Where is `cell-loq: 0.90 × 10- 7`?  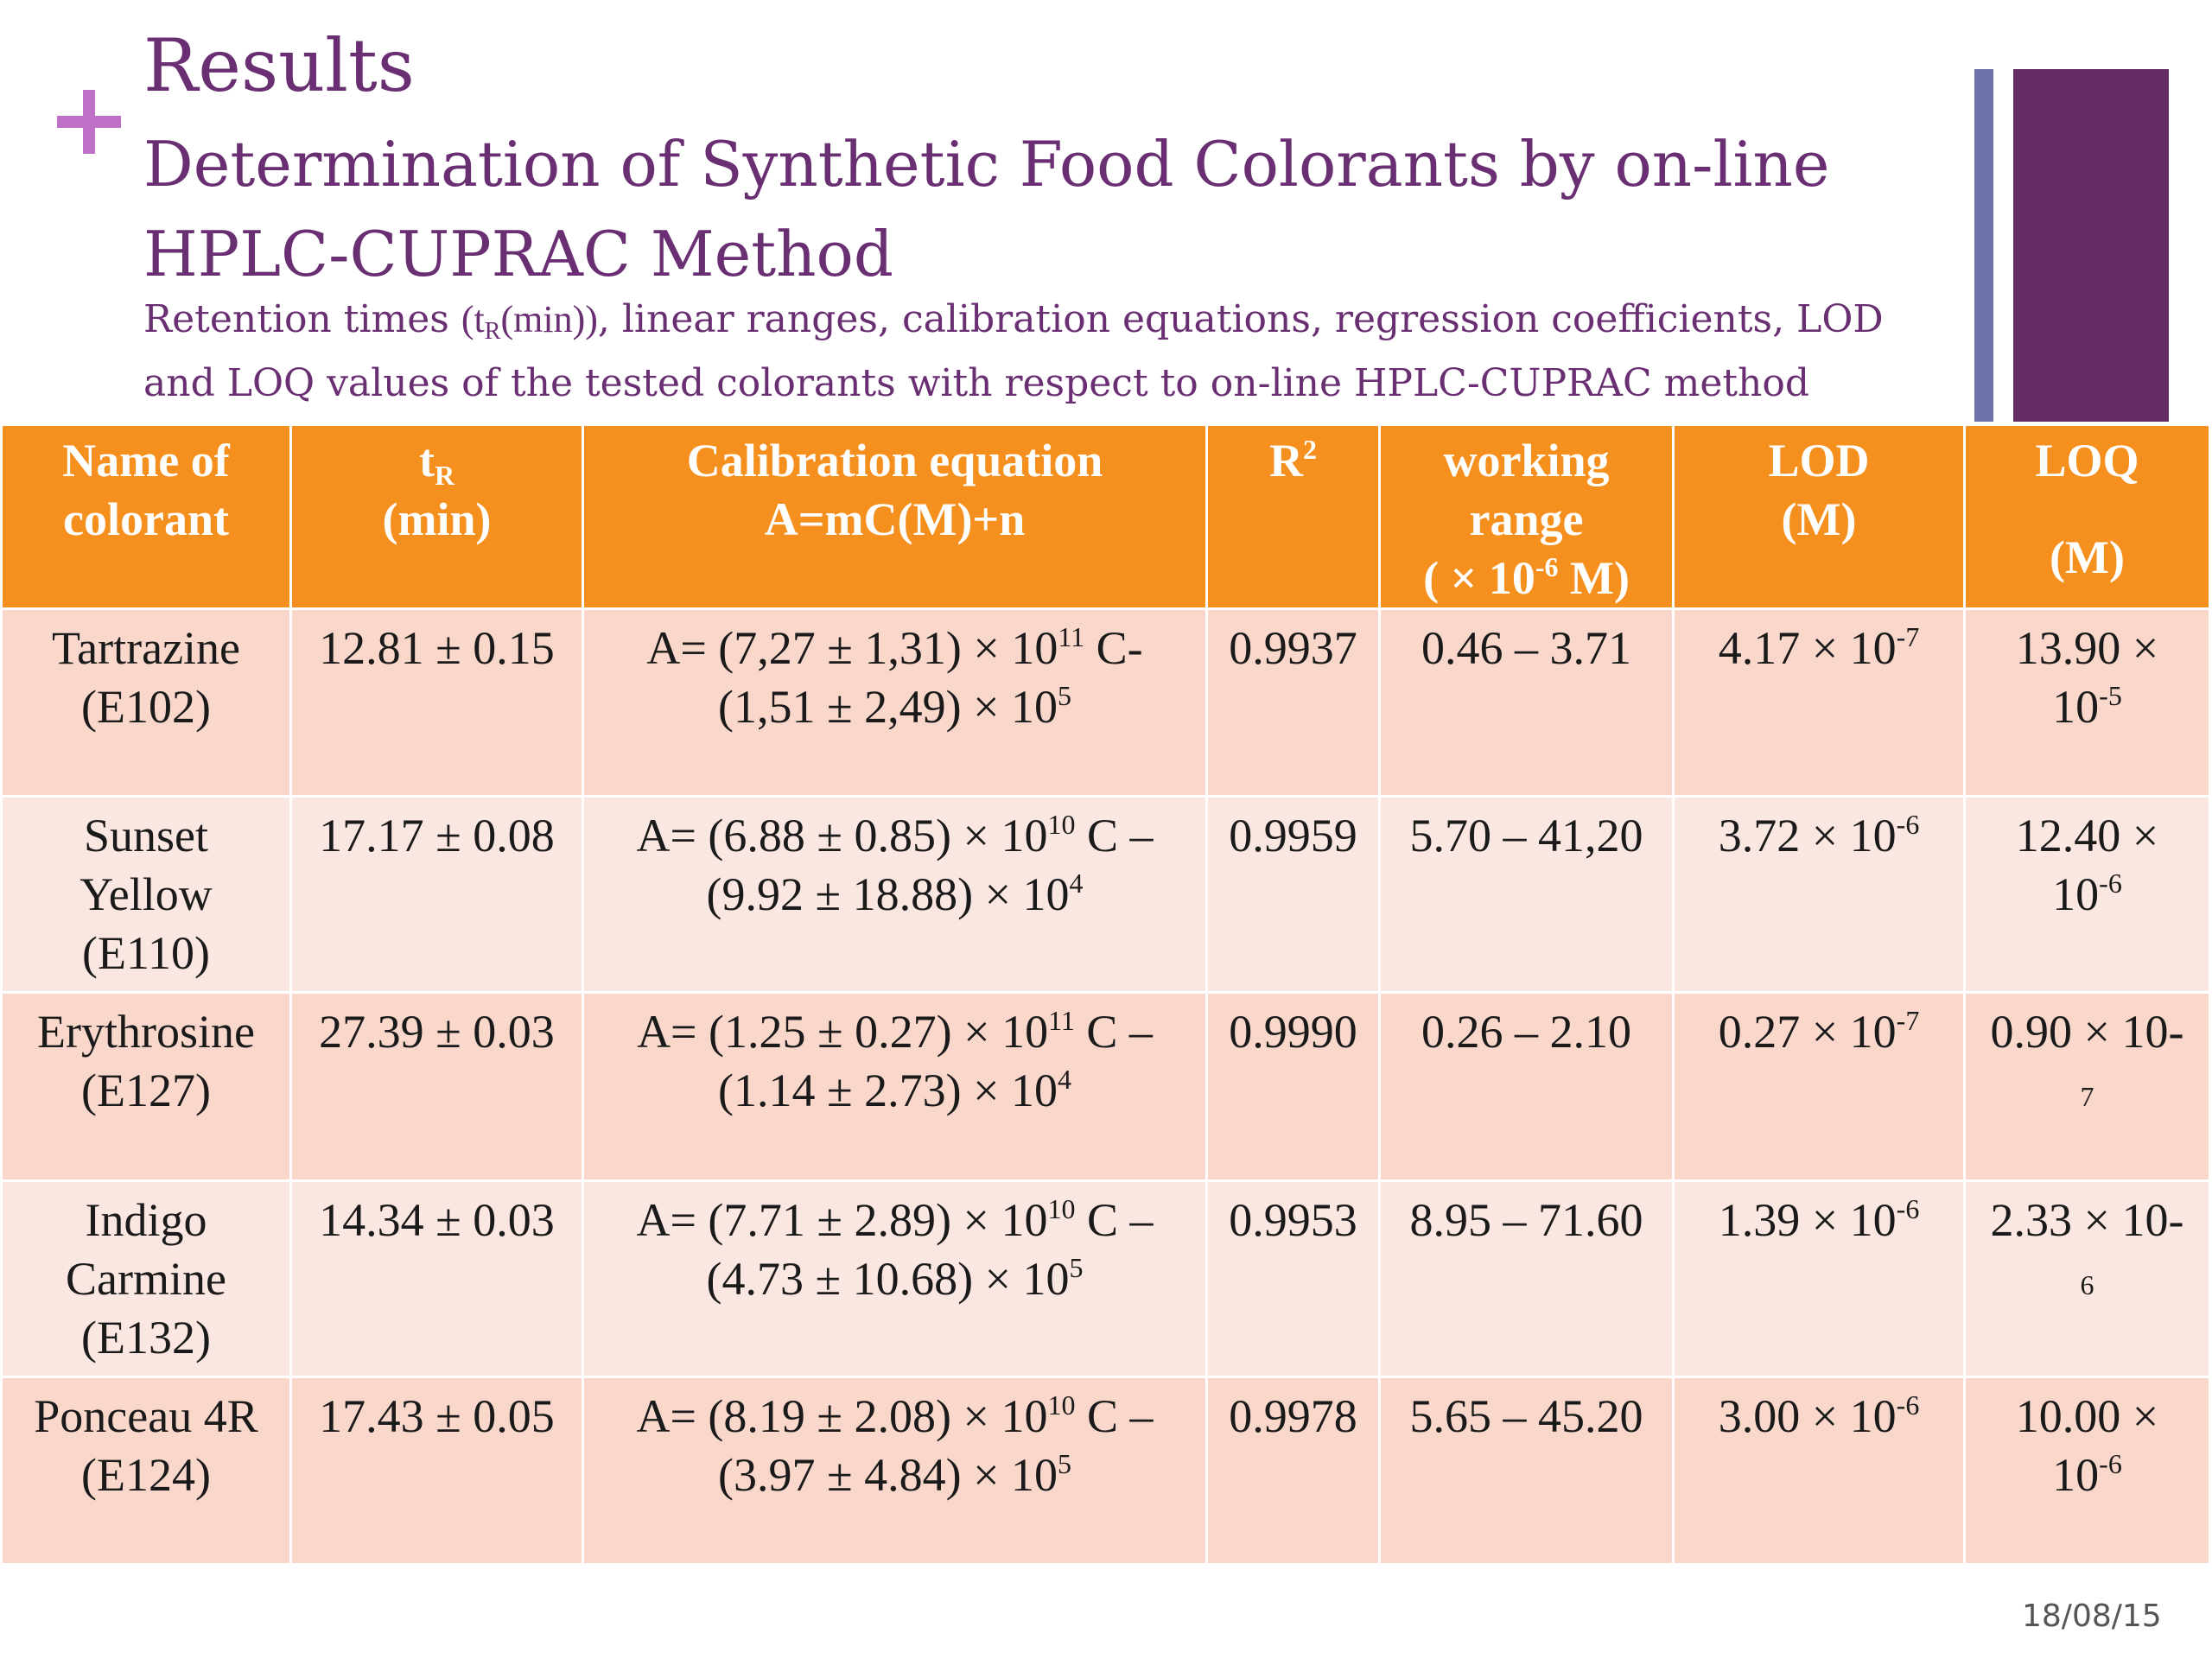
cell-loq: 0.90 × 10- 7 is located at coordinates (2087, 1086).